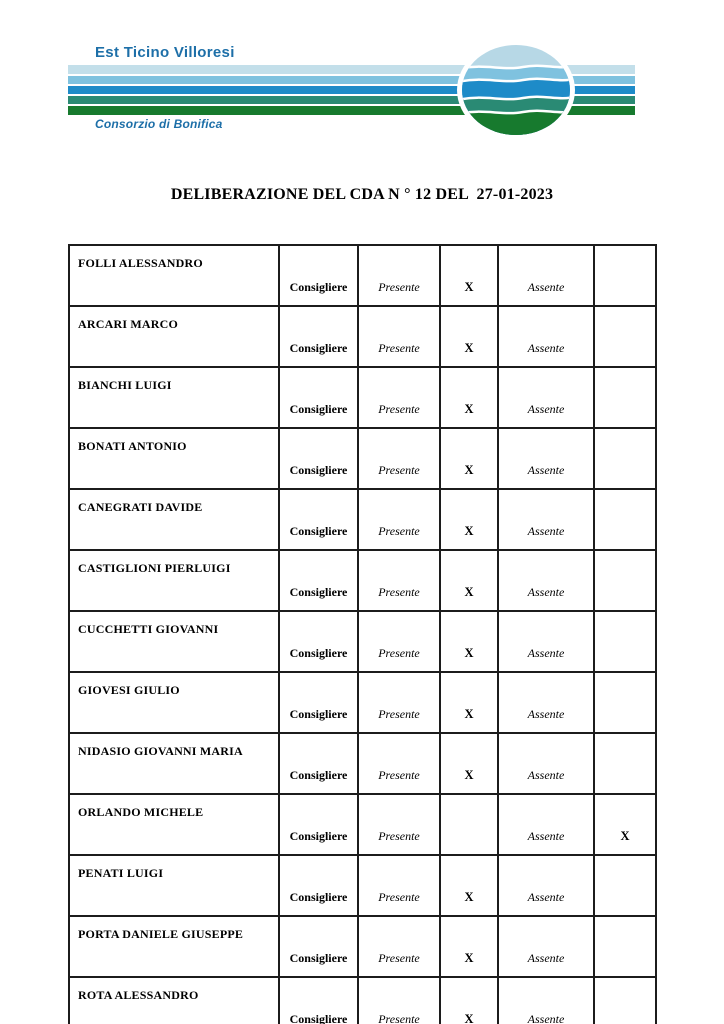  I want to click on member-name: ARCARI MARCO, so click(174, 336).